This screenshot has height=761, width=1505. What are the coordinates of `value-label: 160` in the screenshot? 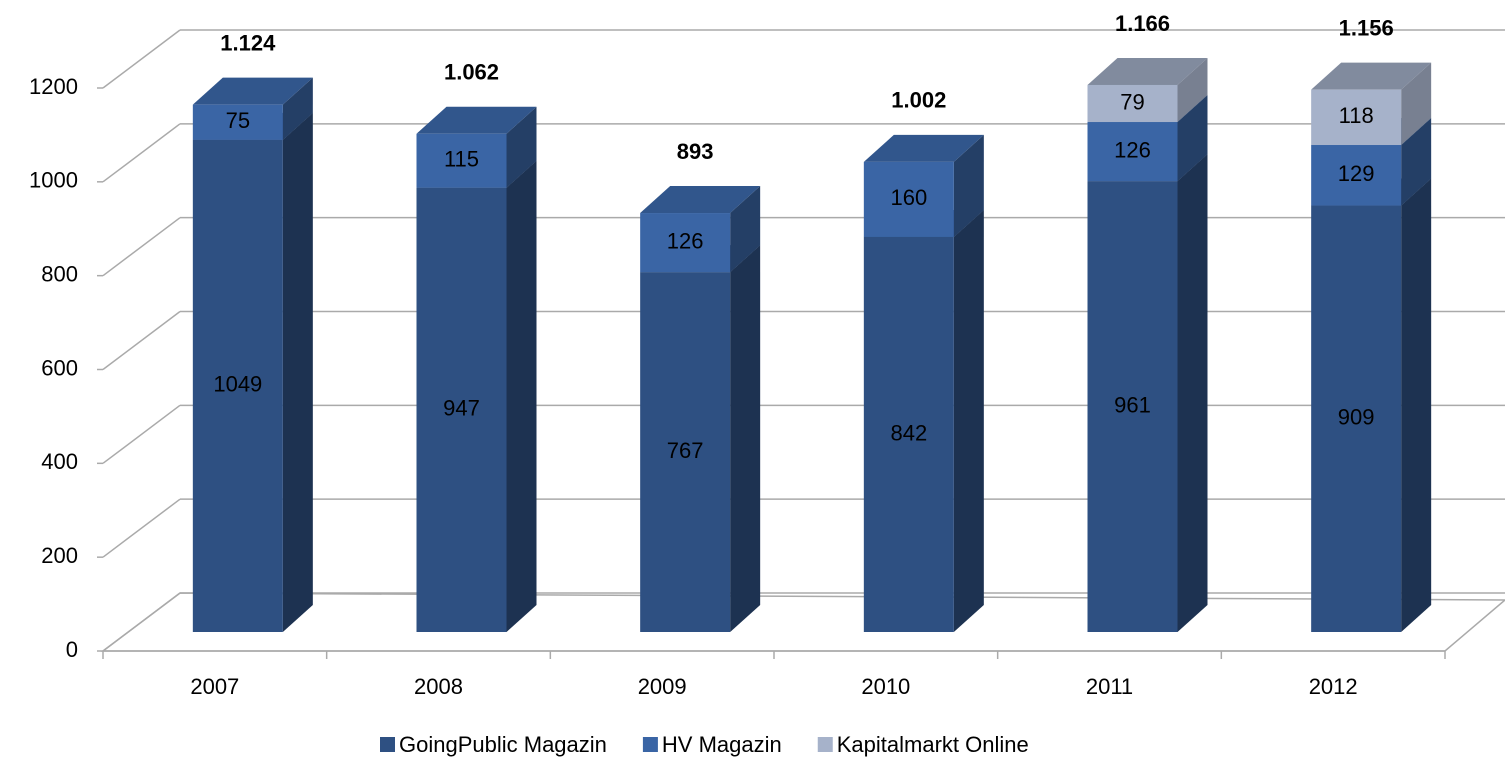 It's located at (908, 197).